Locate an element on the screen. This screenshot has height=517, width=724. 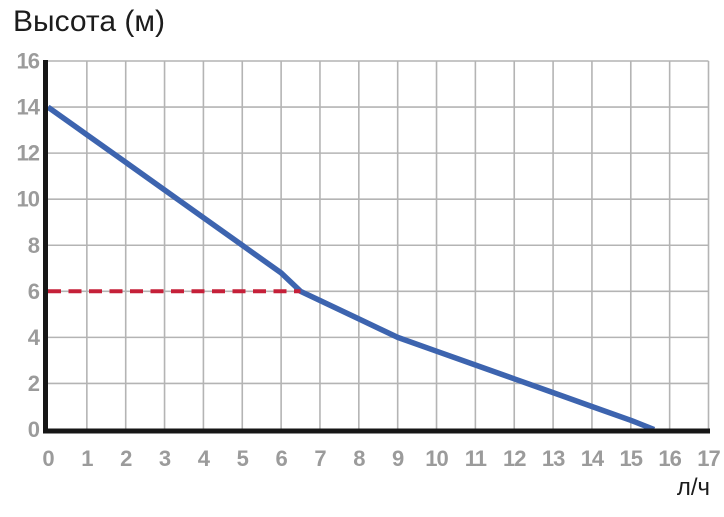
chart-title: Высота (м) is located at coordinates (89, 21).